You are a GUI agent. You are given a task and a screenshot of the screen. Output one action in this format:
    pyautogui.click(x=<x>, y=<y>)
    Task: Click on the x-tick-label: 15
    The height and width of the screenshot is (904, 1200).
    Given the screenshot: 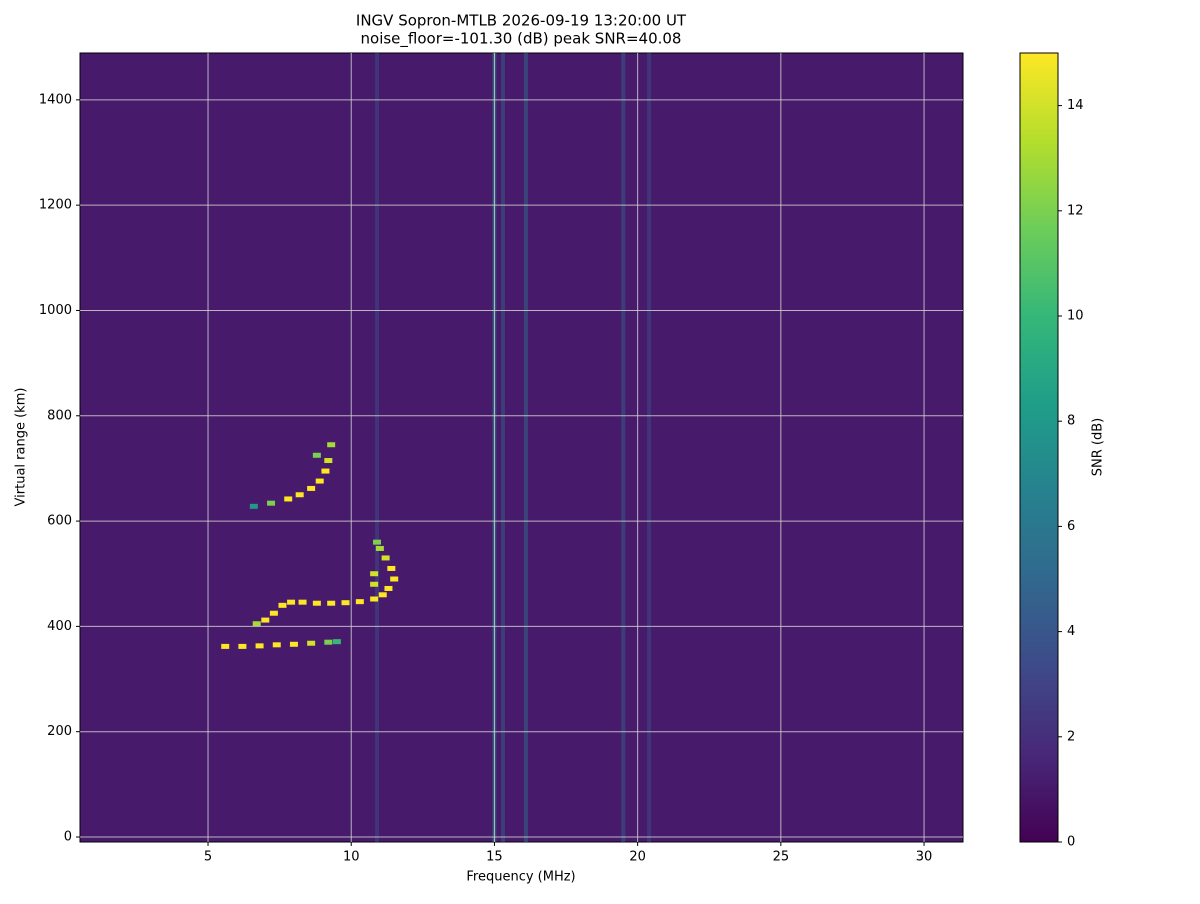 What is the action you would take?
    pyautogui.click(x=494, y=857)
    